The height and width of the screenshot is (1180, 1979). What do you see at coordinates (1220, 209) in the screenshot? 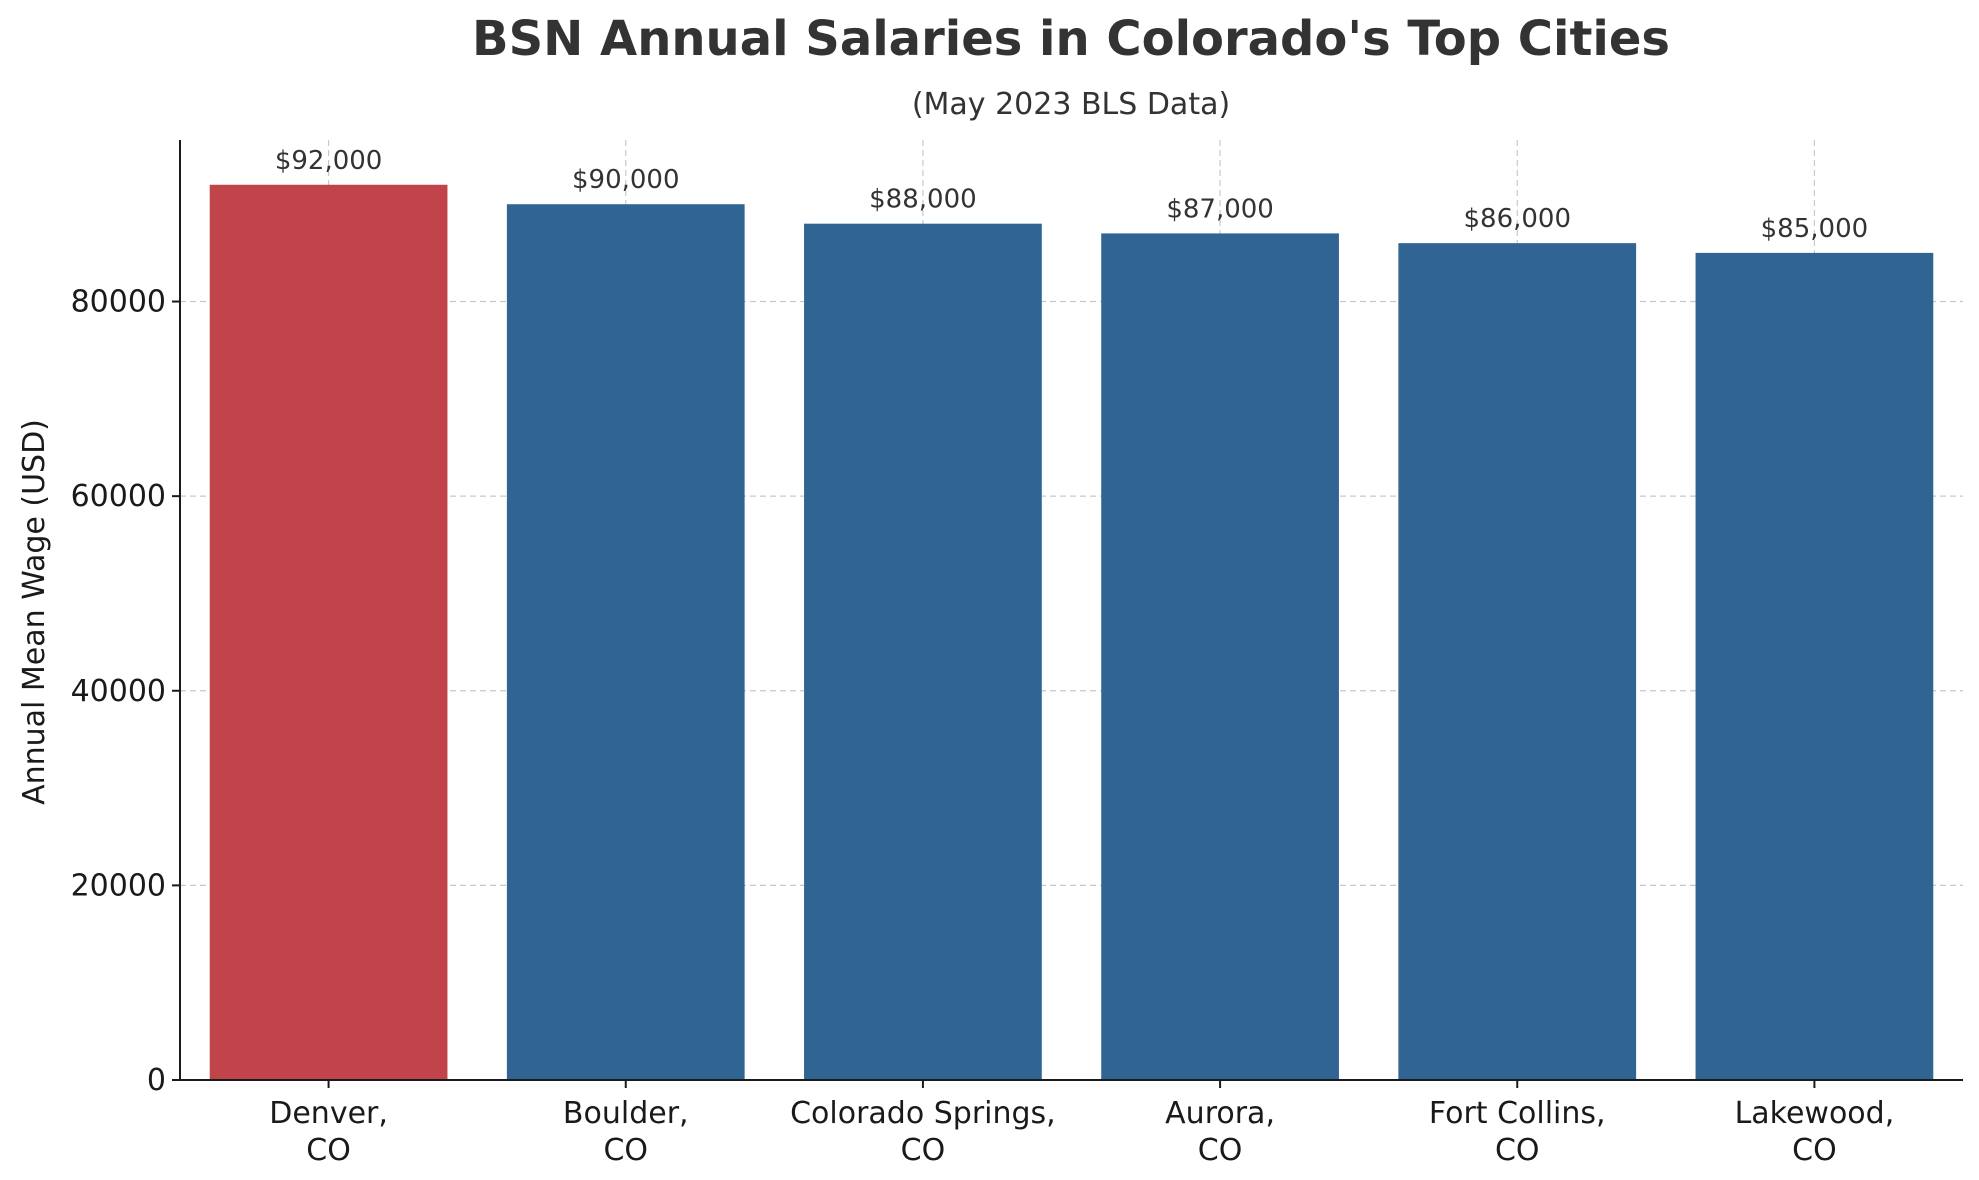
I see `data-label-3: $87,000` at bounding box center [1220, 209].